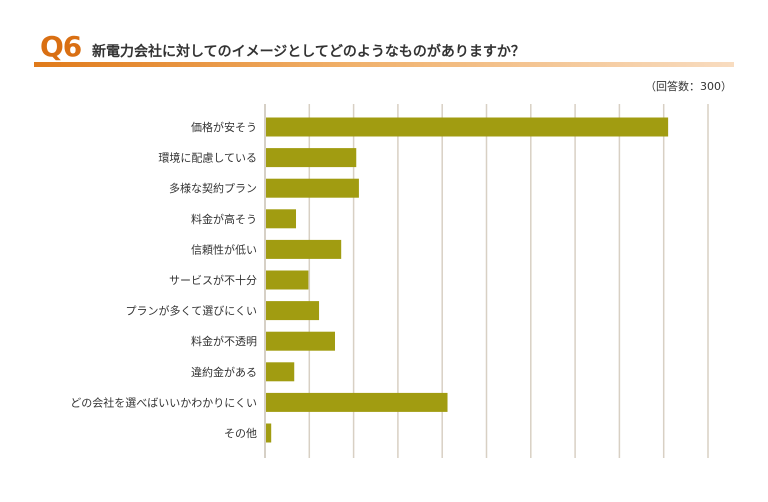 The image size is (768, 502). What do you see at coordinates (163, 402) in the screenshot?
I see `category-label: どの会社を選べばいいかわかりにくい` at bounding box center [163, 402].